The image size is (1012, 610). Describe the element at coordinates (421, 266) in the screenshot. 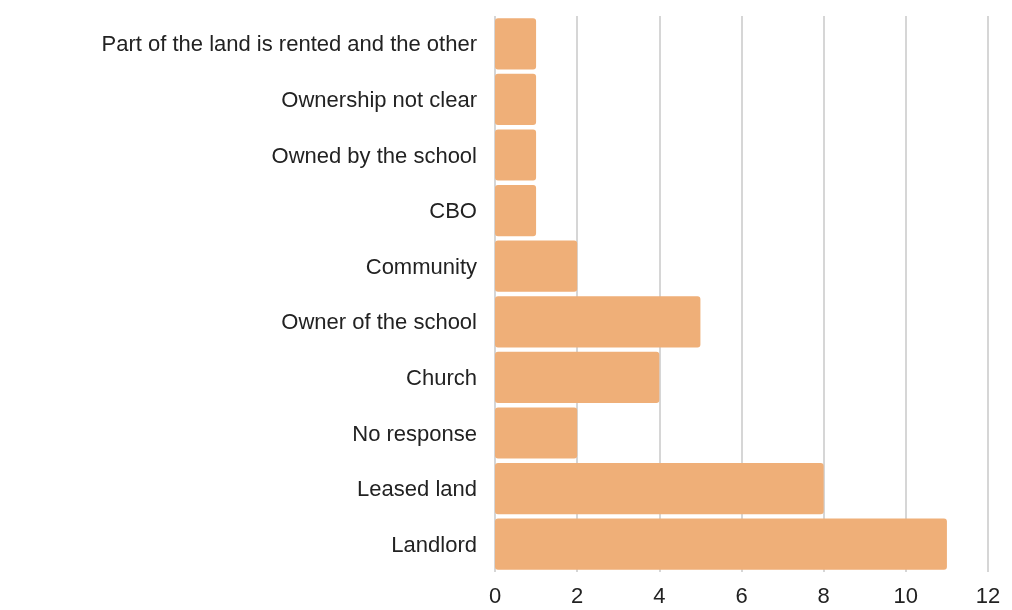

I see `y-tick-label: Community` at that location.